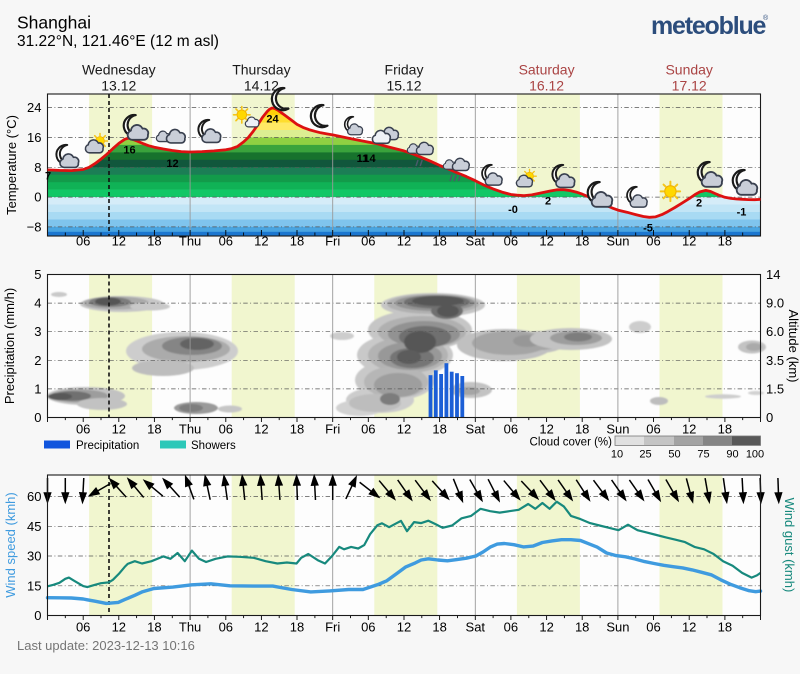  I want to click on svg-text: 1.5, so click(775, 388).